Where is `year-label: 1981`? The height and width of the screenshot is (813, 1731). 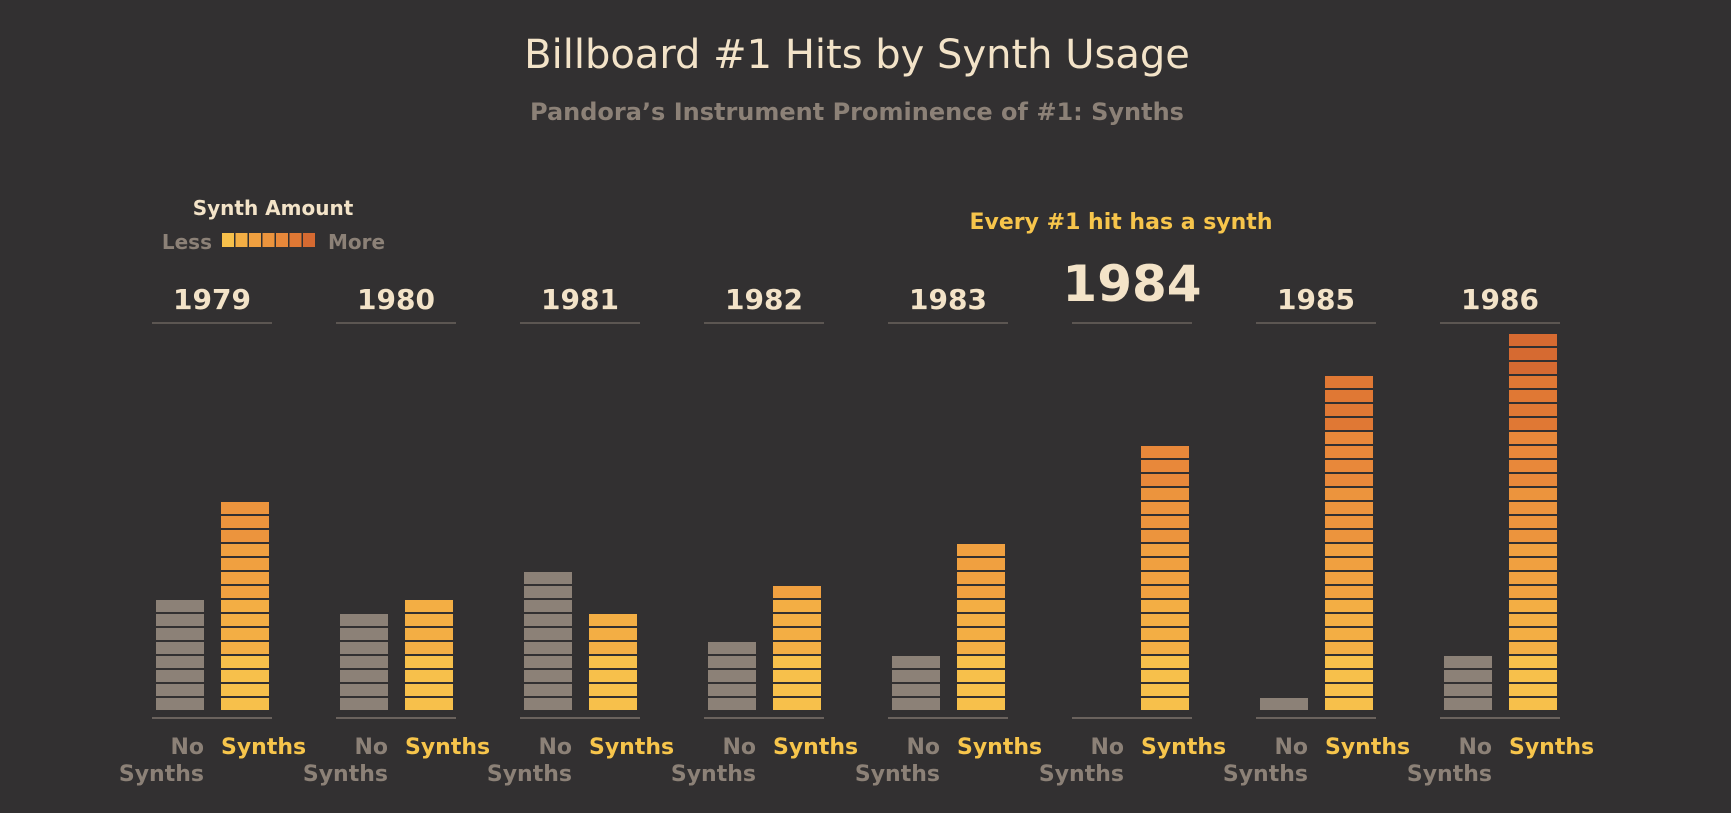 year-label: 1981 is located at coordinates (580, 299).